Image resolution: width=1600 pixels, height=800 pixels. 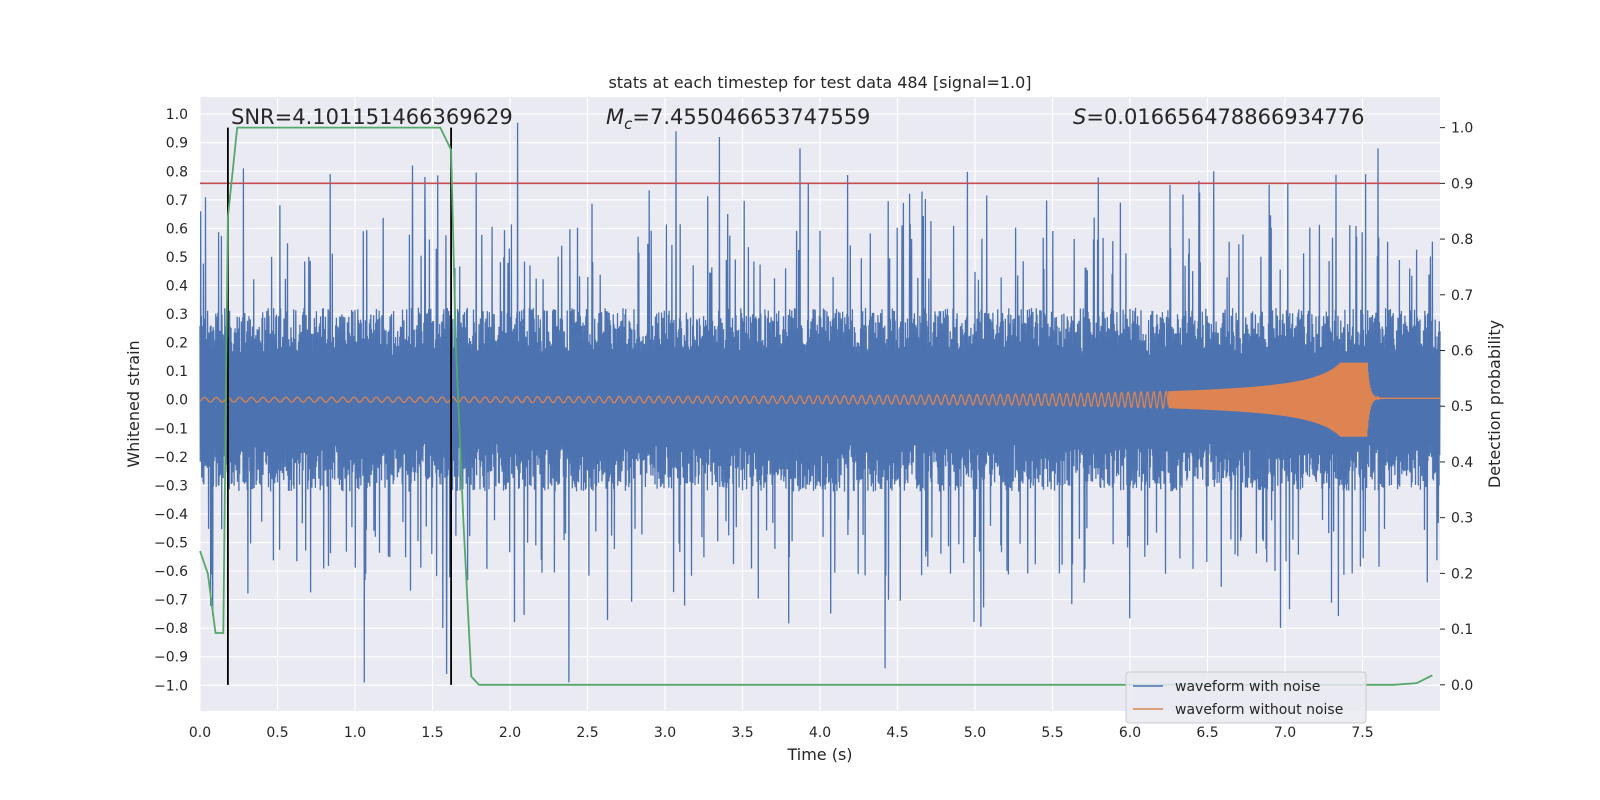 I want to click on x-tick-label: 4.5, so click(x=897, y=733).